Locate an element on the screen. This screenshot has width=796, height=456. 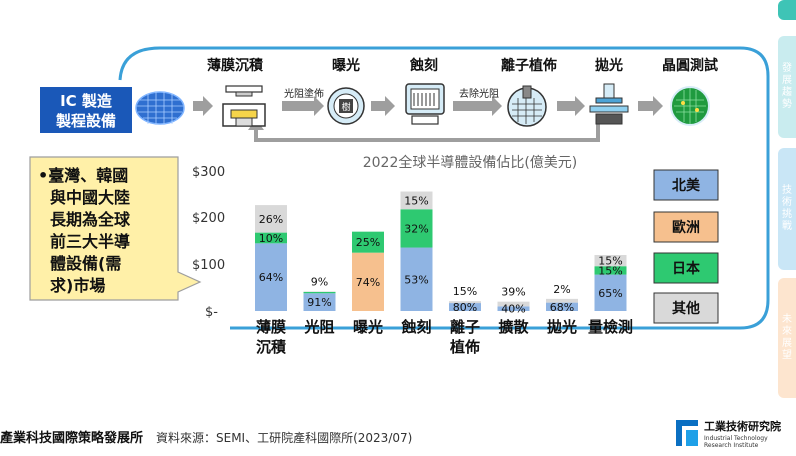
data-label: 40% is located at coordinates (513, 309).